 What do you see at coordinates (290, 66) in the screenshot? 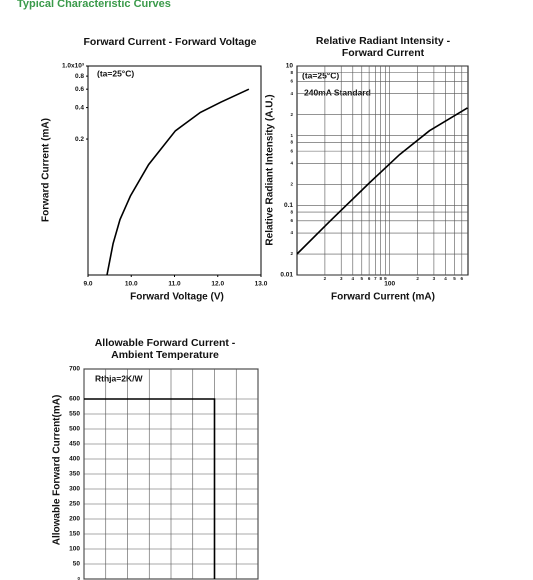
I see `y-tick-label: 10` at bounding box center [290, 66].